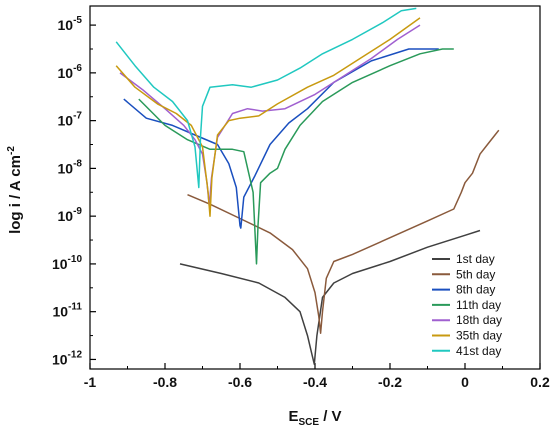  I want to click on y-axis-tick-labels: 10⁻¹² 10⁻¹¹ 10⁻¹⁰ 10⁻⁹ 10⁻⁸ 10⁻⁷ 10⁻⁶ 10⁻⁵, so click(67, 191).